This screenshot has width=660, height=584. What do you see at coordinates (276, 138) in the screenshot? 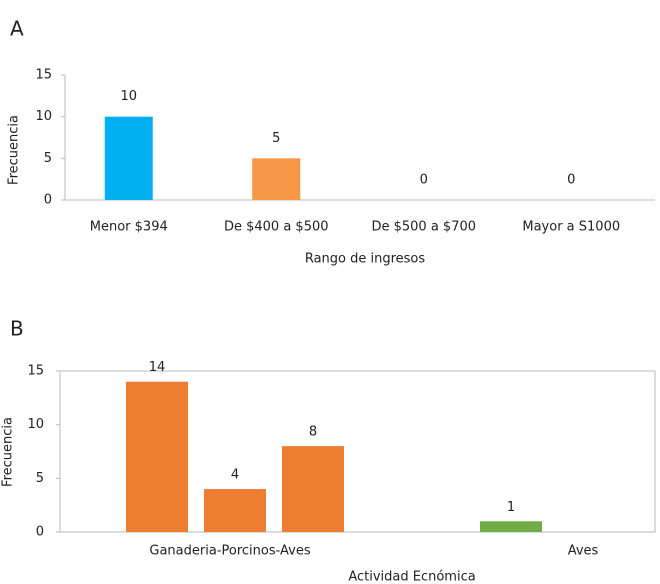
I see `value-label: 5` at bounding box center [276, 138].